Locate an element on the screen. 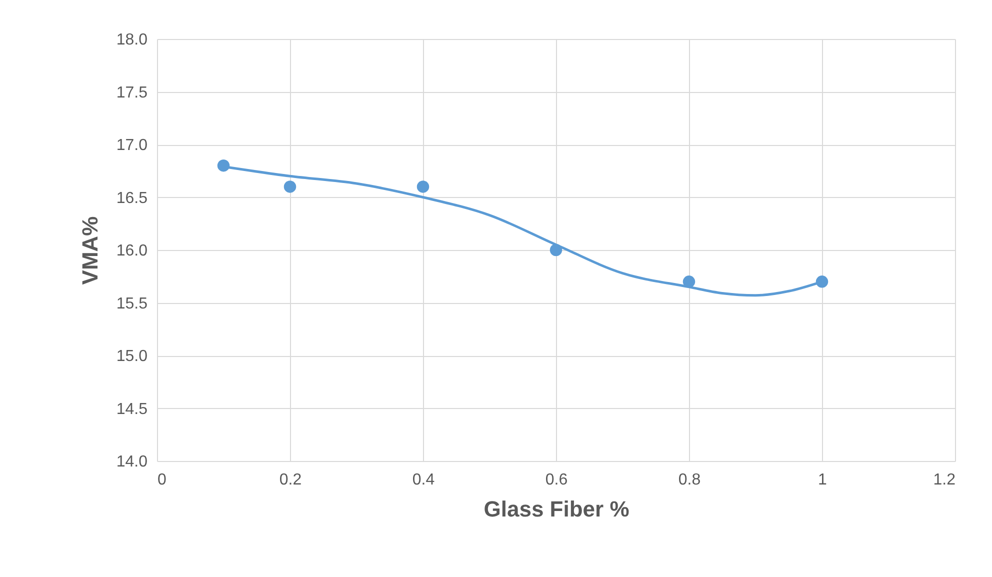 This screenshot has width=992, height=577. x-tick-label: 1.2 is located at coordinates (944, 480).